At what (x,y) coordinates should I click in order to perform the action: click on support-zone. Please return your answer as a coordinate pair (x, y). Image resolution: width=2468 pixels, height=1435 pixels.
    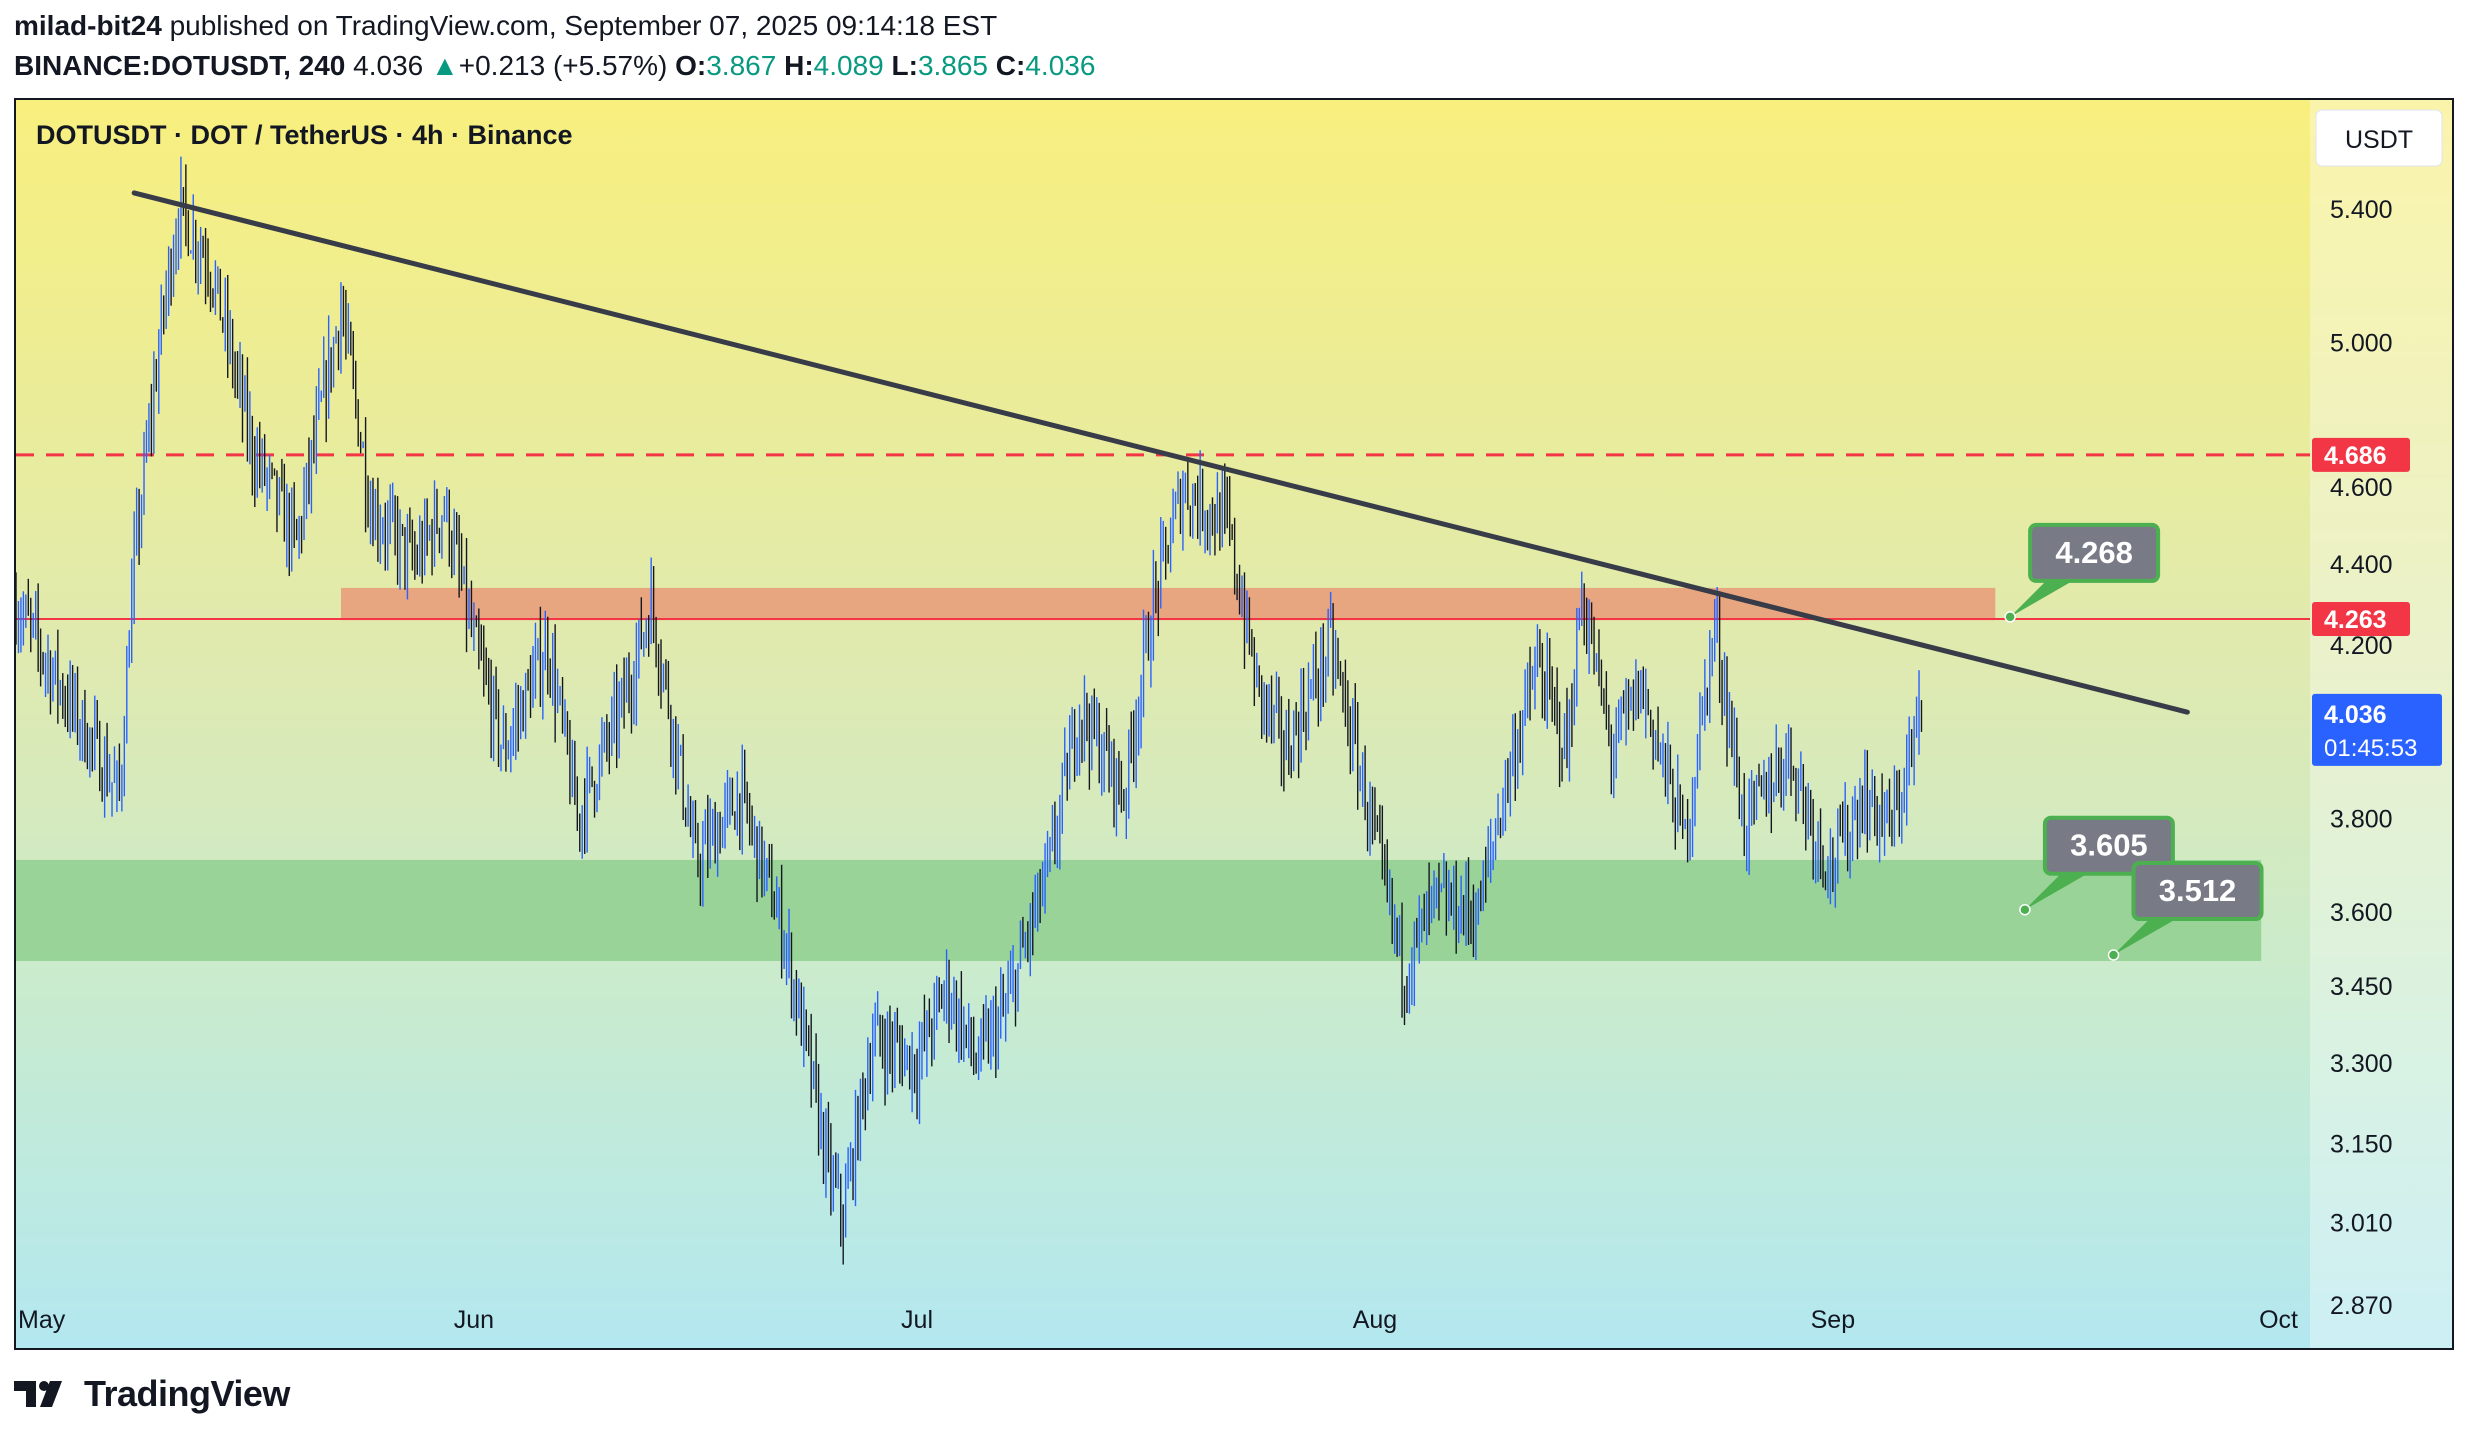
    Looking at the image, I should click on (1139, 910).